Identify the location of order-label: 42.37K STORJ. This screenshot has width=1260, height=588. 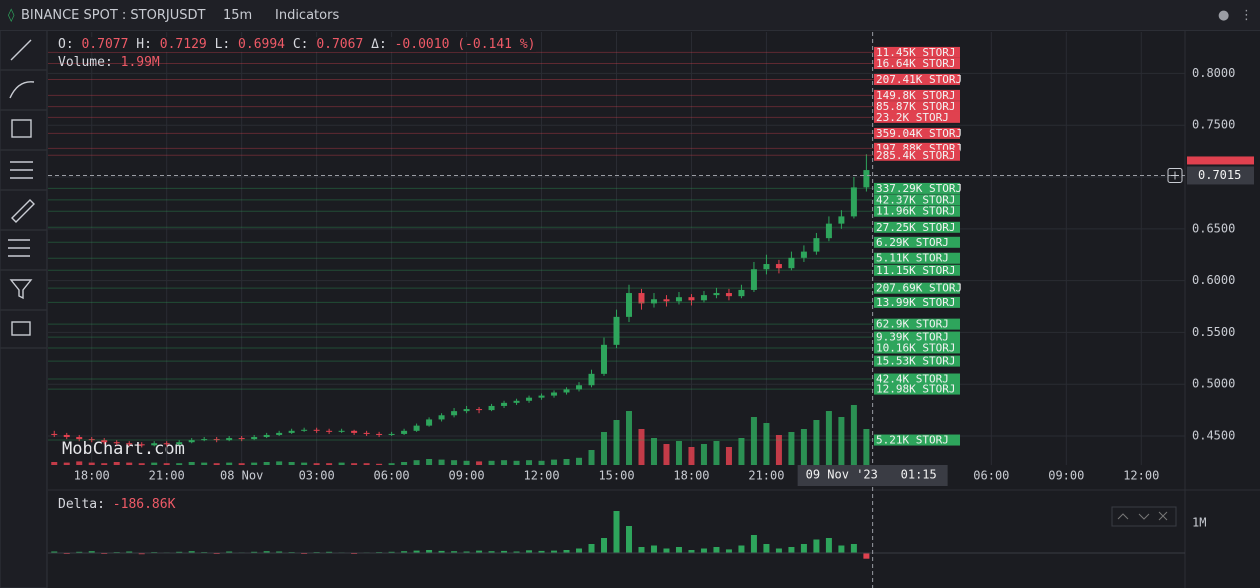
(915, 199).